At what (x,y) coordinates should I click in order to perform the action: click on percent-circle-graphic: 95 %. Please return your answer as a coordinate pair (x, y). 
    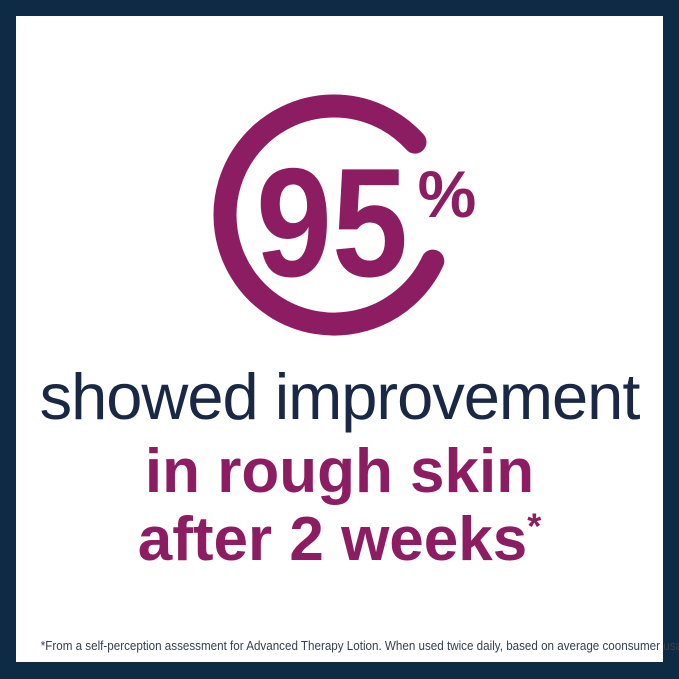
    Looking at the image, I should click on (344, 215).